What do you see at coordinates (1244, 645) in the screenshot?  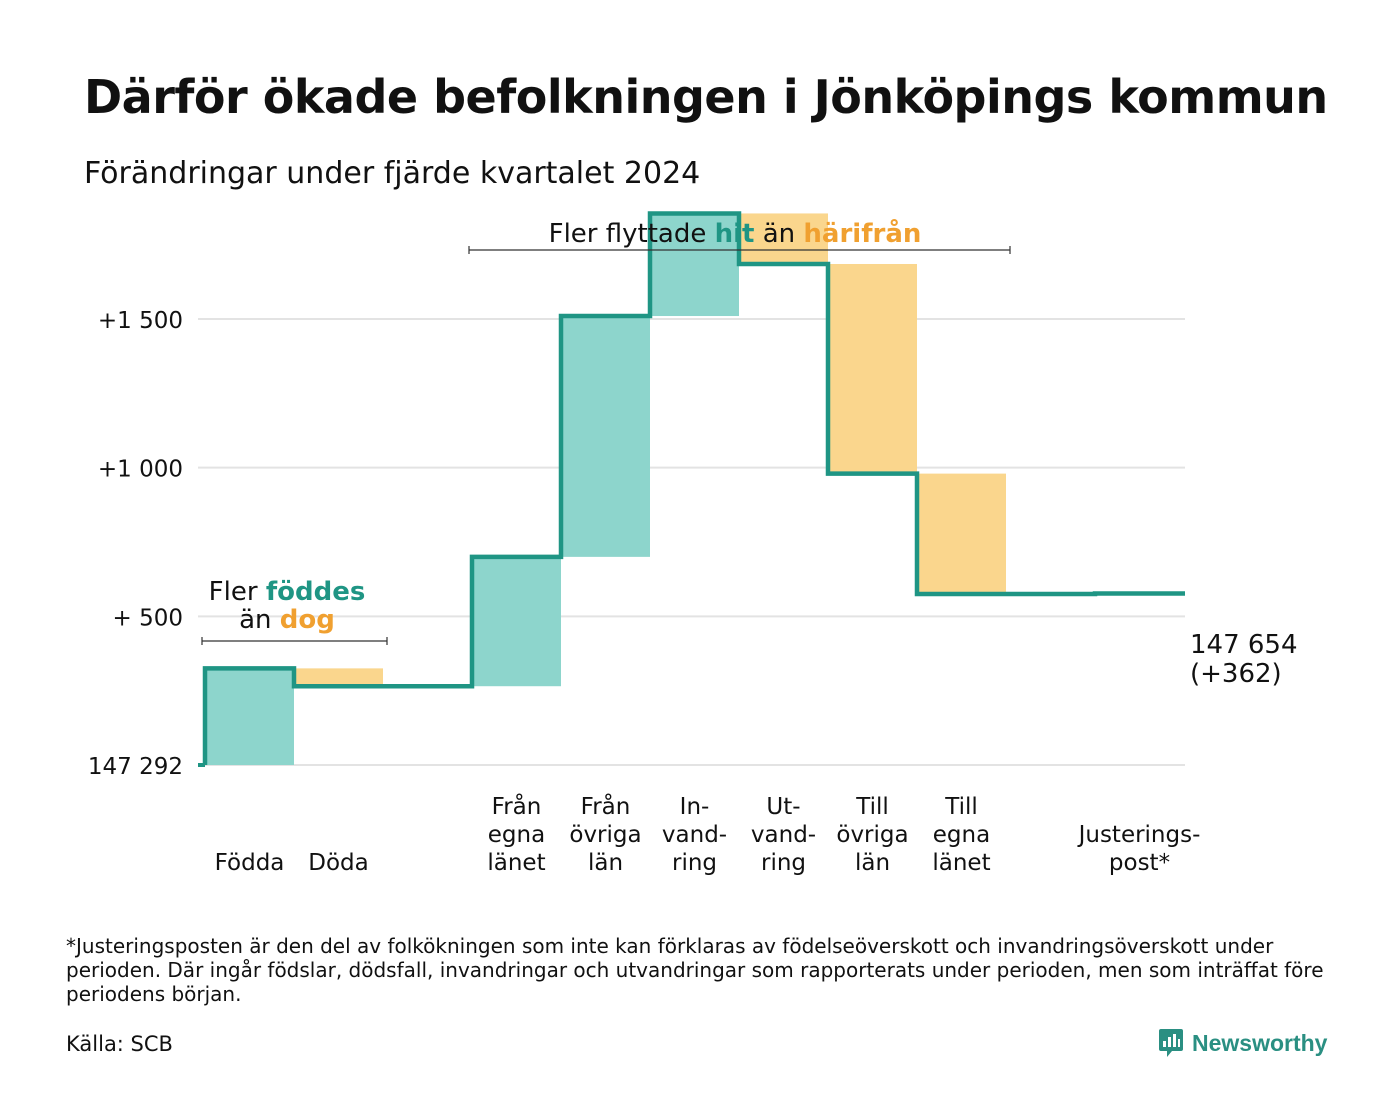 I see `end-value-label: 147 654` at bounding box center [1244, 645].